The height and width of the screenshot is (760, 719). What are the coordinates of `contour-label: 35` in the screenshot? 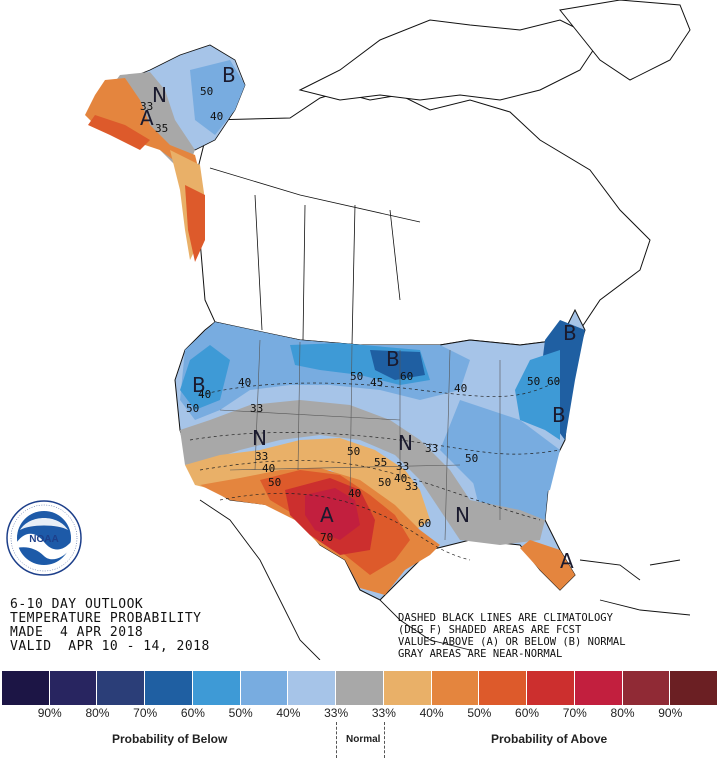 It's located at (161, 128).